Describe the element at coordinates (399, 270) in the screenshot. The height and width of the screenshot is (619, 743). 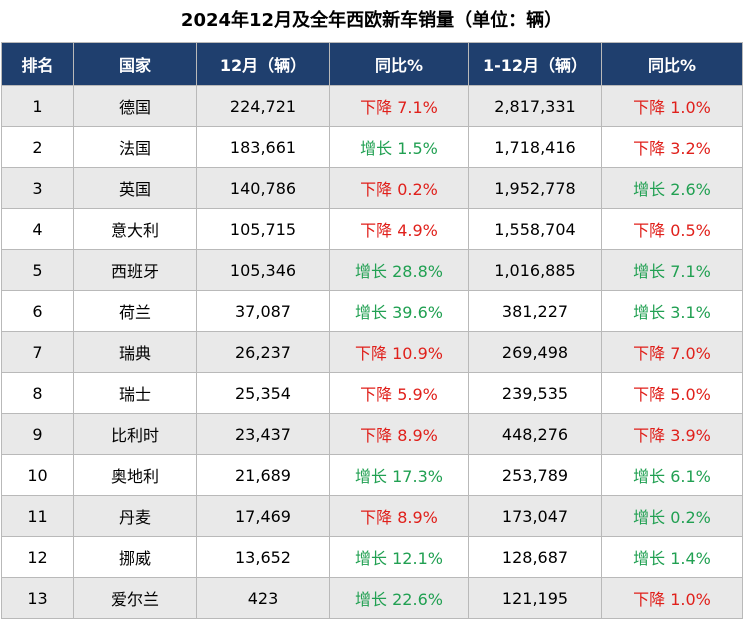
I see `cell-december-yoy: 增长 28.8%` at that location.